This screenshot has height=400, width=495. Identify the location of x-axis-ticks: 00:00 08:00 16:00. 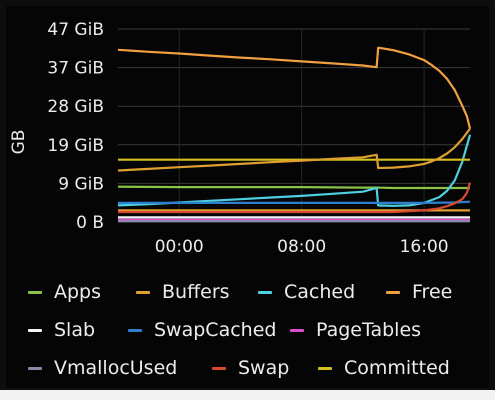
(302, 247).